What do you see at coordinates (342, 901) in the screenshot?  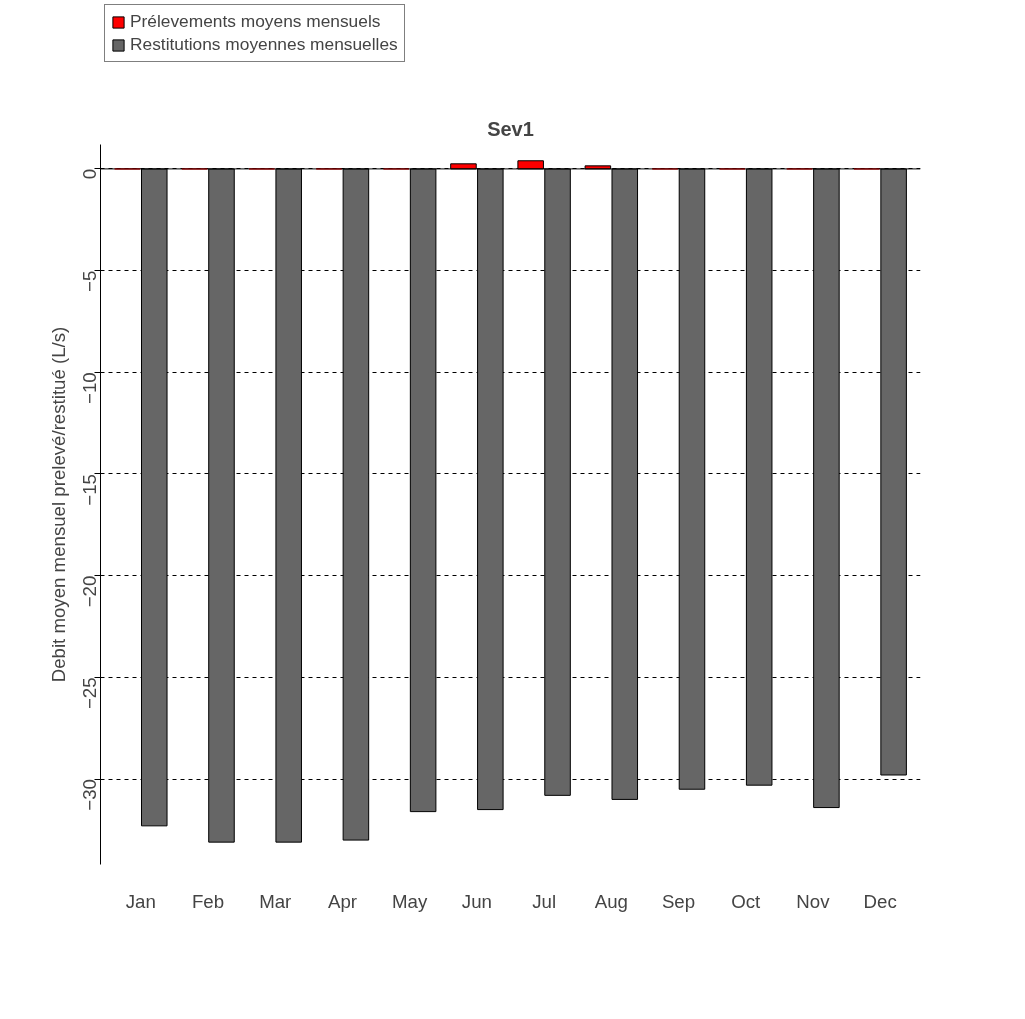 I see `x-tick-label: Apr` at bounding box center [342, 901].